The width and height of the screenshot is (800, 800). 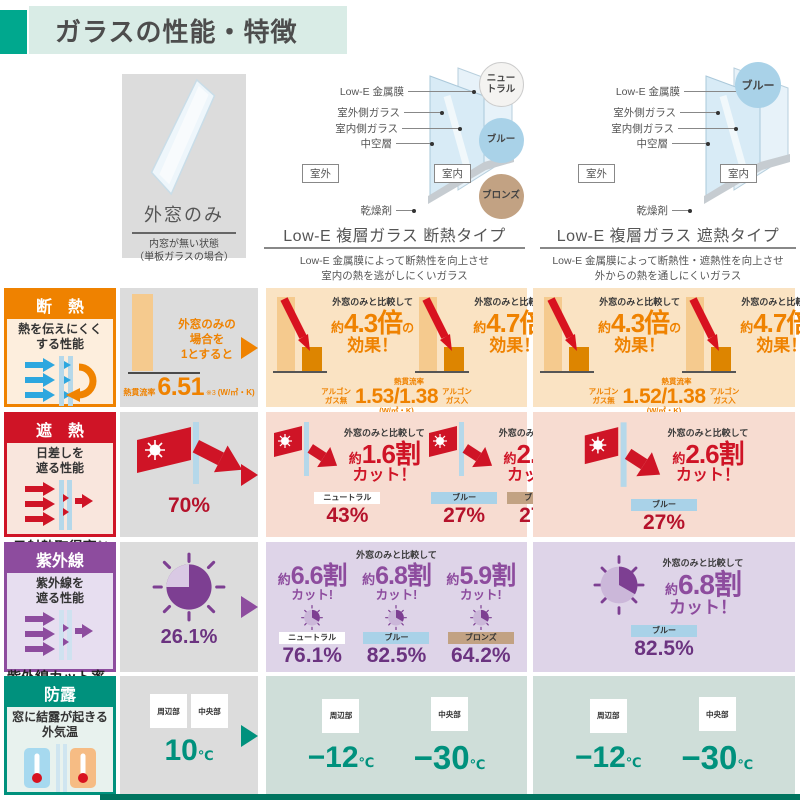 I want to click on dew-temp: −12℃, so click(x=341, y=757).